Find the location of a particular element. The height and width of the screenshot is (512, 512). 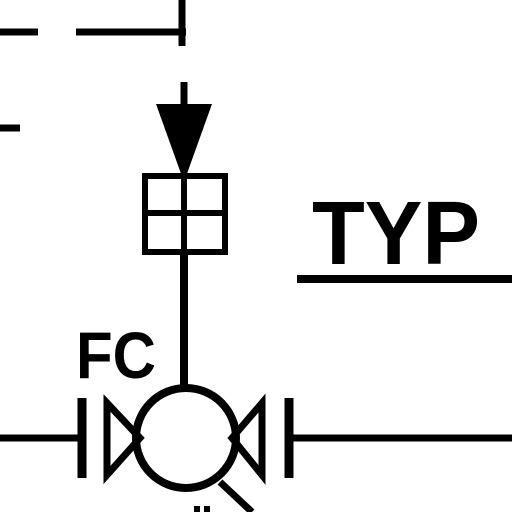

valve-outlet-triangle is located at coordinates (246, 439).